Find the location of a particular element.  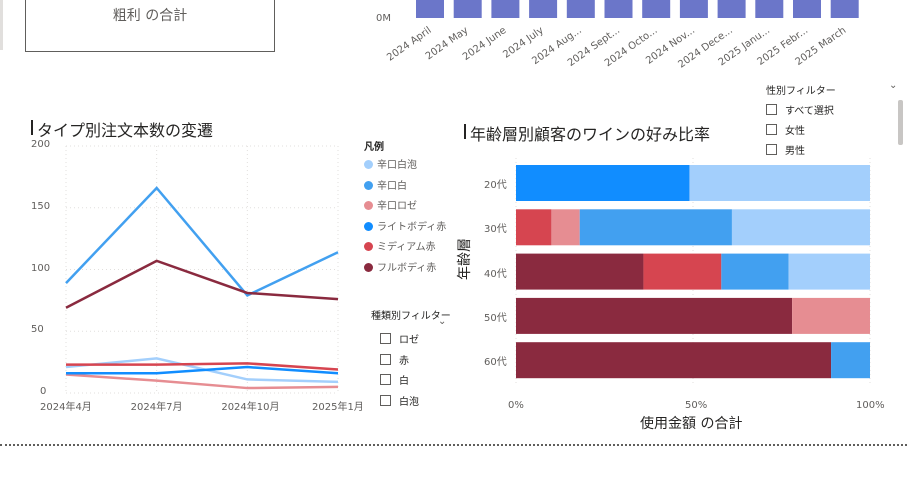

bar-chart-x-tick: 100% is located at coordinates (870, 405).